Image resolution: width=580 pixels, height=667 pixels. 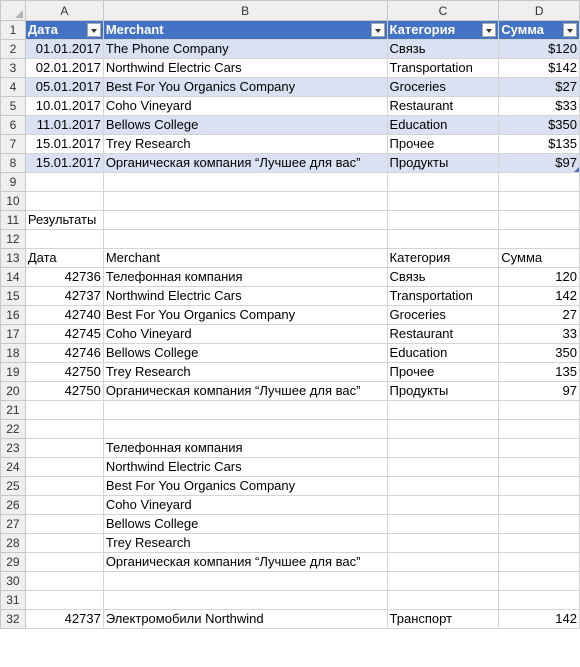 I want to click on row-header: 31, so click(x=13, y=600).